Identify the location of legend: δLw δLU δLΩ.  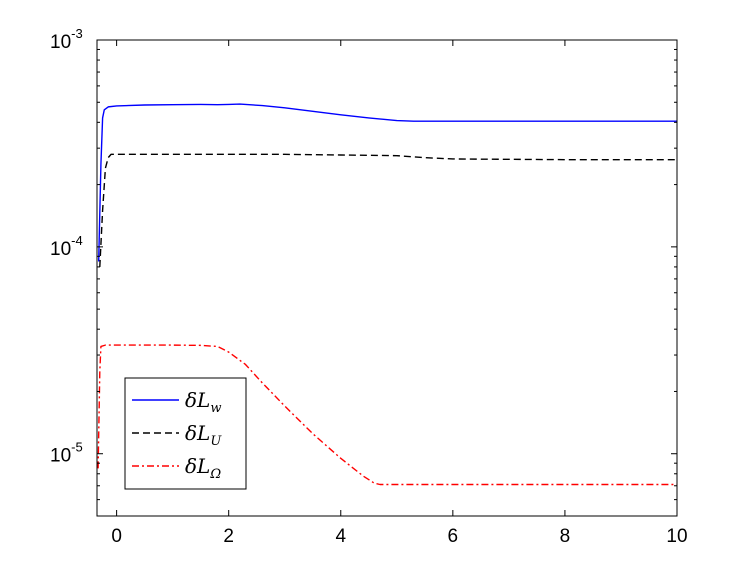
(185, 433).